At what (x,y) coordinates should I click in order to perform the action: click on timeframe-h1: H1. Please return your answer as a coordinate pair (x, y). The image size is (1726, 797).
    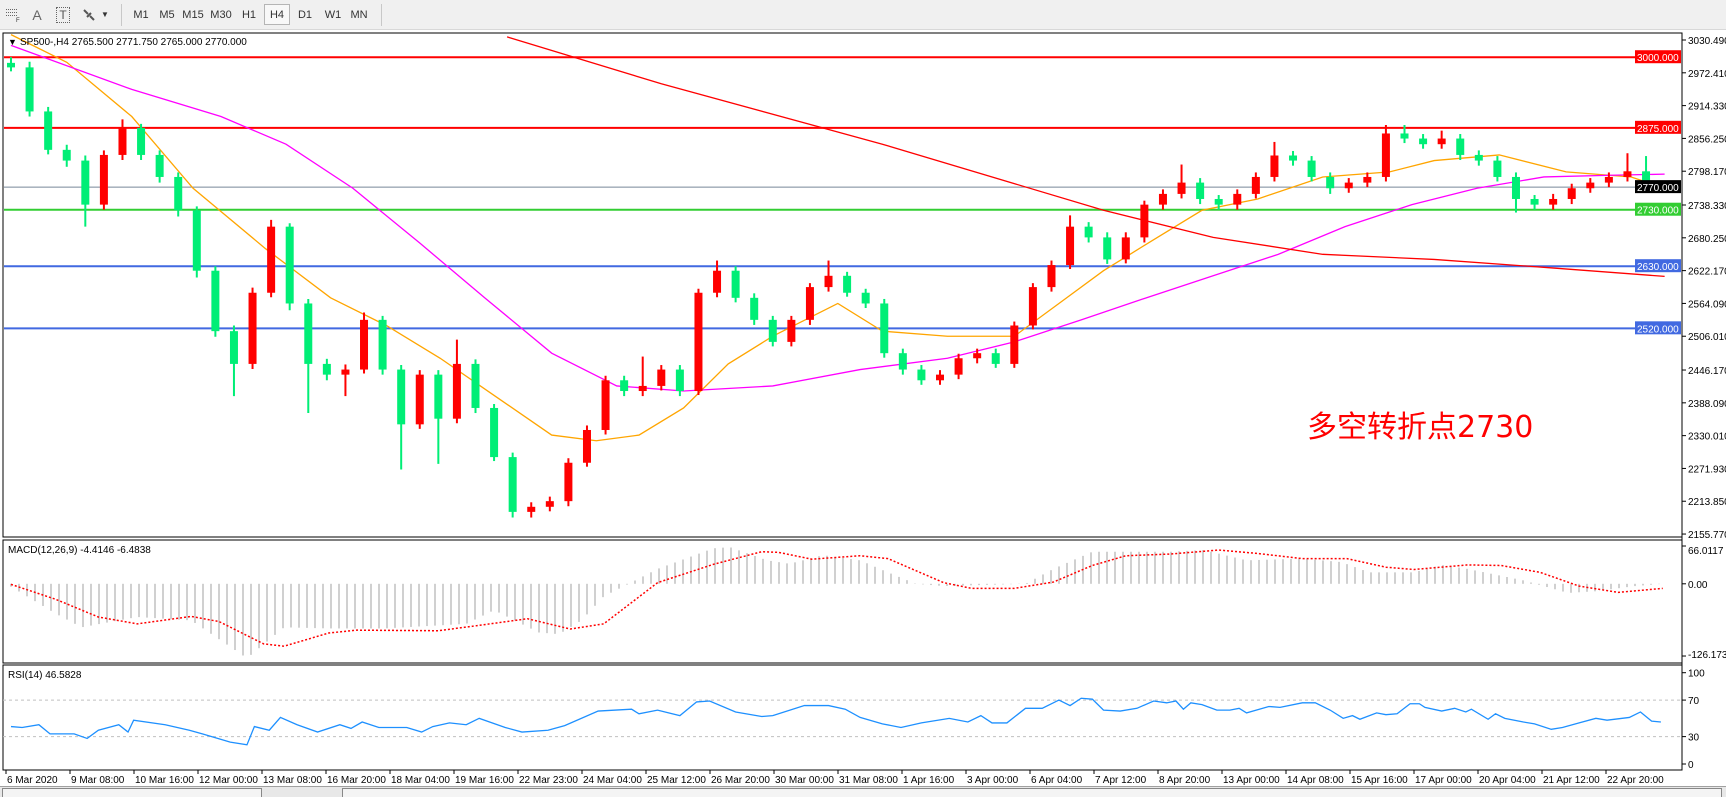
    Looking at the image, I should click on (249, 14).